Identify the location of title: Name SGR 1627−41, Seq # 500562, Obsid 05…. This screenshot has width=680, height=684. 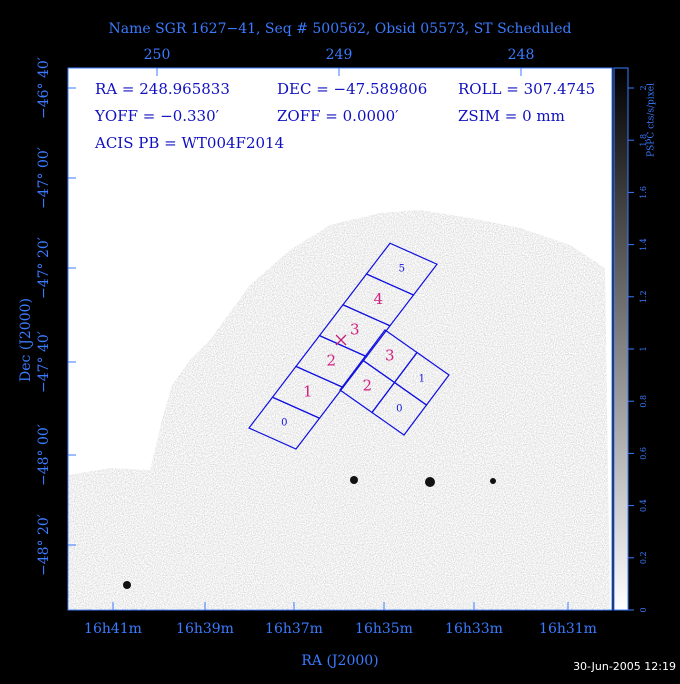
(339, 29).